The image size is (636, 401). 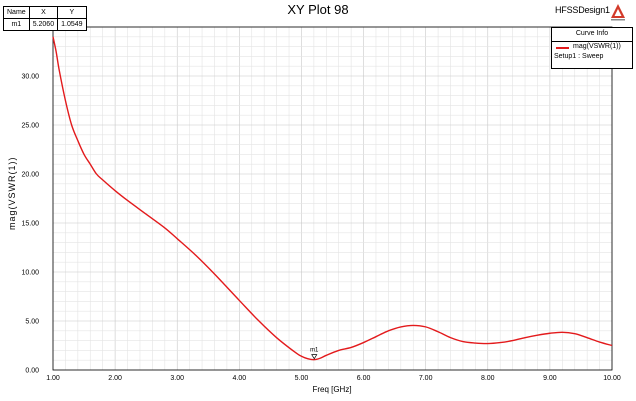 I want to click on marker-table-header: Name X Y, so click(x=45, y=12).